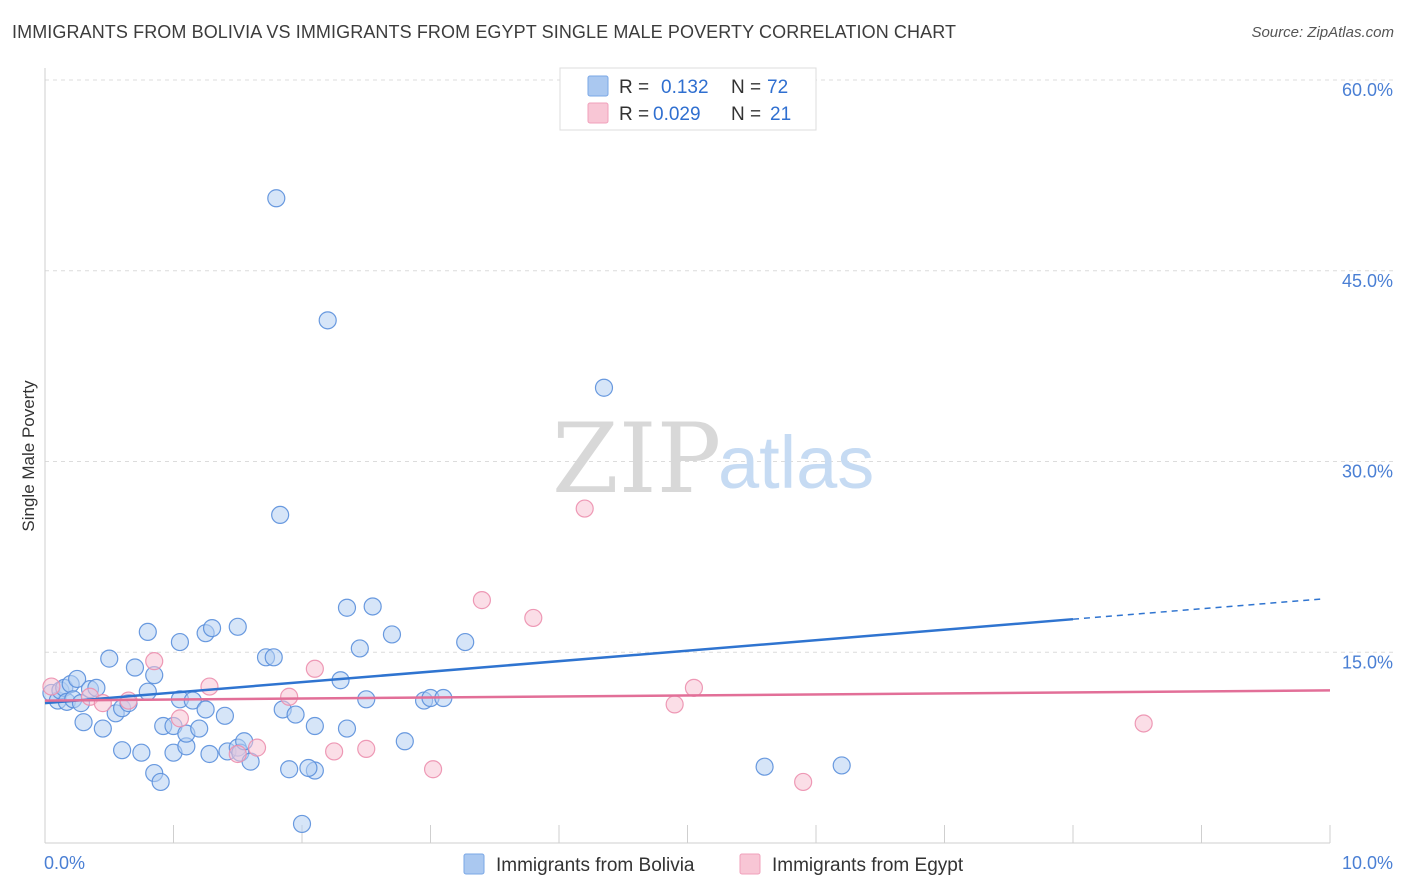 Image resolution: width=1406 pixels, height=892 pixels. Describe the element at coordinates (1367, 90) in the screenshot. I see `y-tick-label: 60.0%` at that location.